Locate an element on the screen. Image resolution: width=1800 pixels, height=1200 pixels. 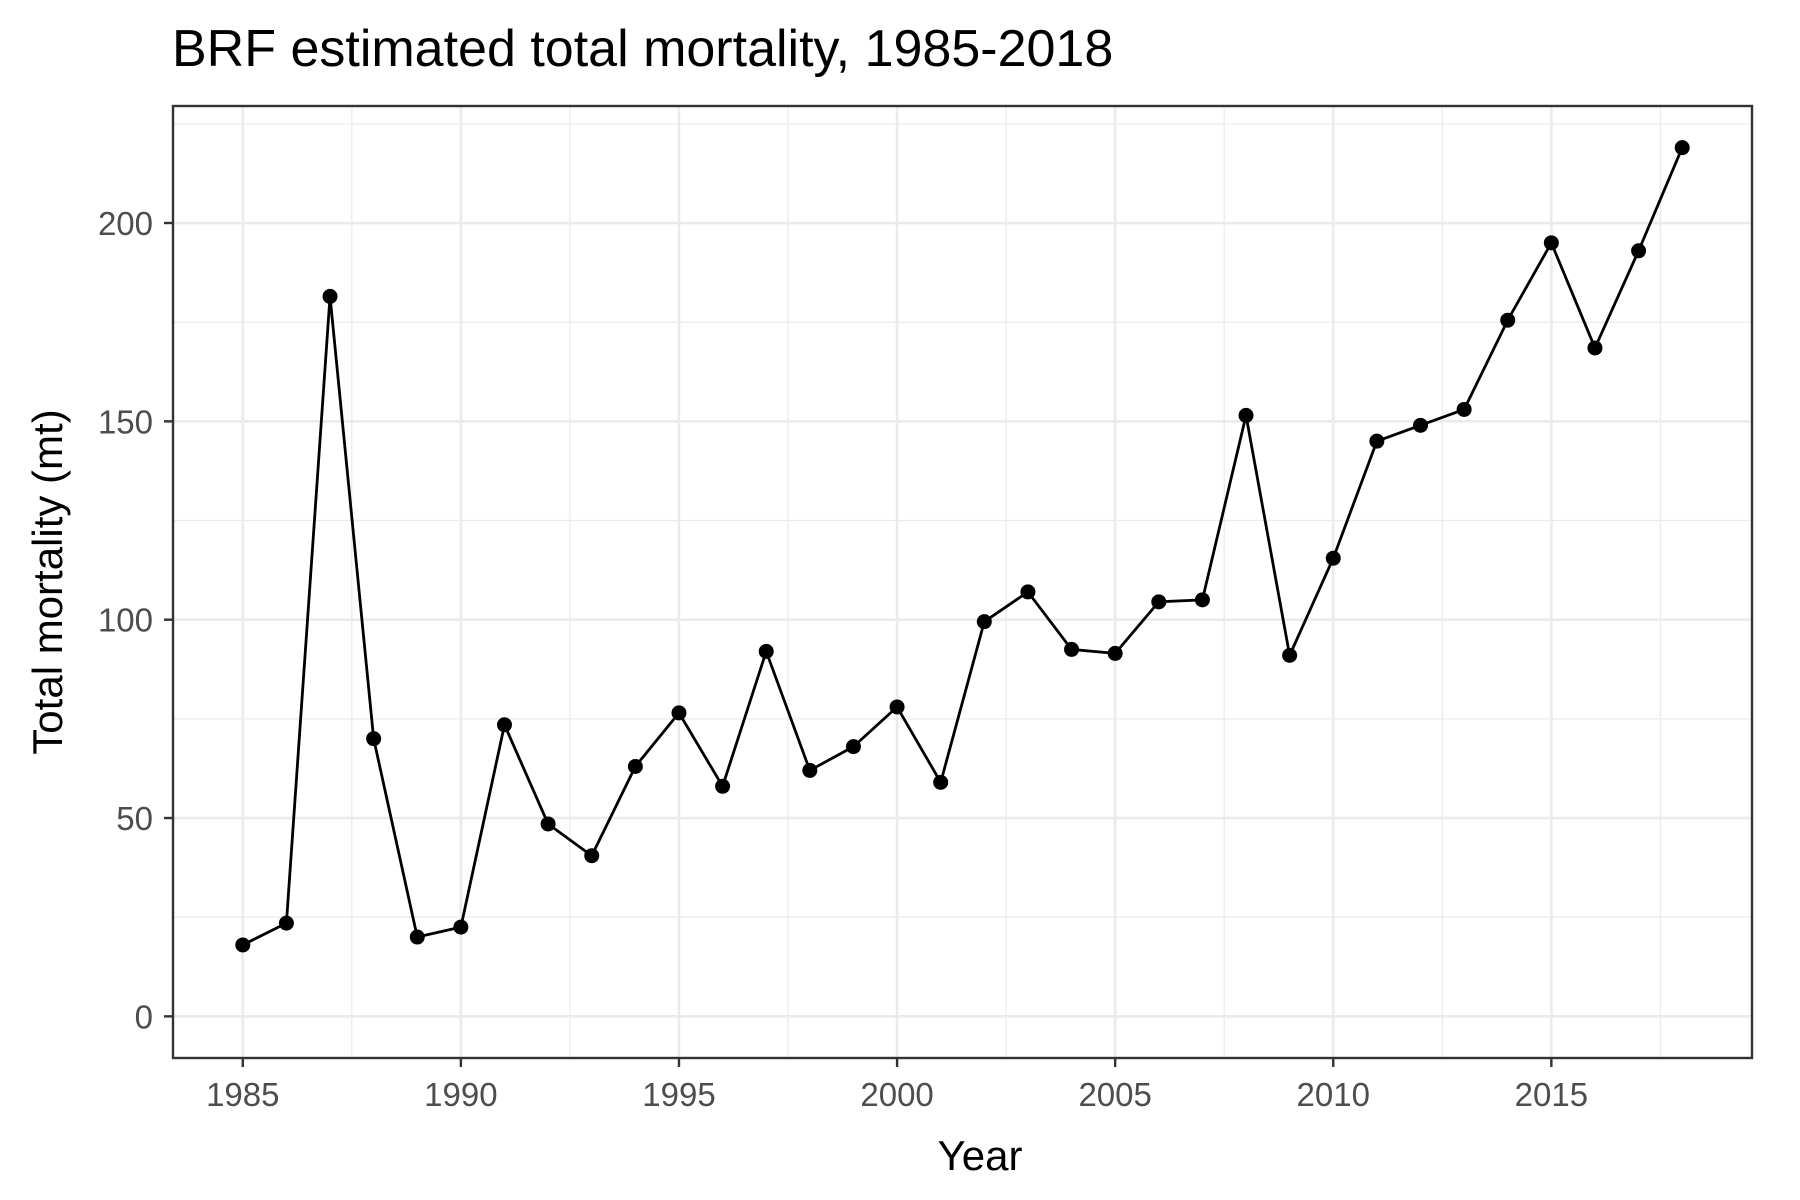
y-tick-label: 50 is located at coordinates (134, 818).